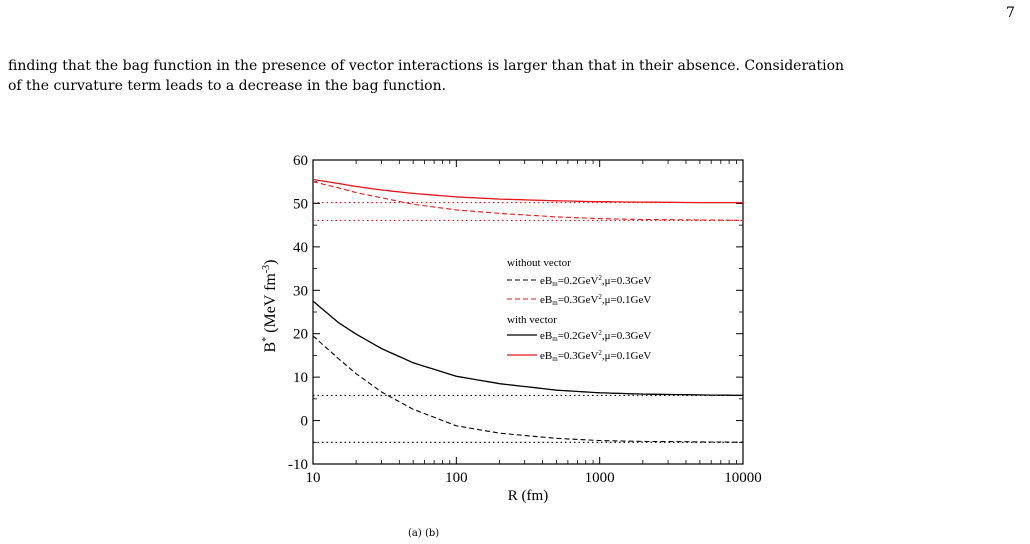 The image size is (1030, 544). Describe the element at coordinates (300, 204) in the screenshot. I see `y-tick-label: 50` at that location.